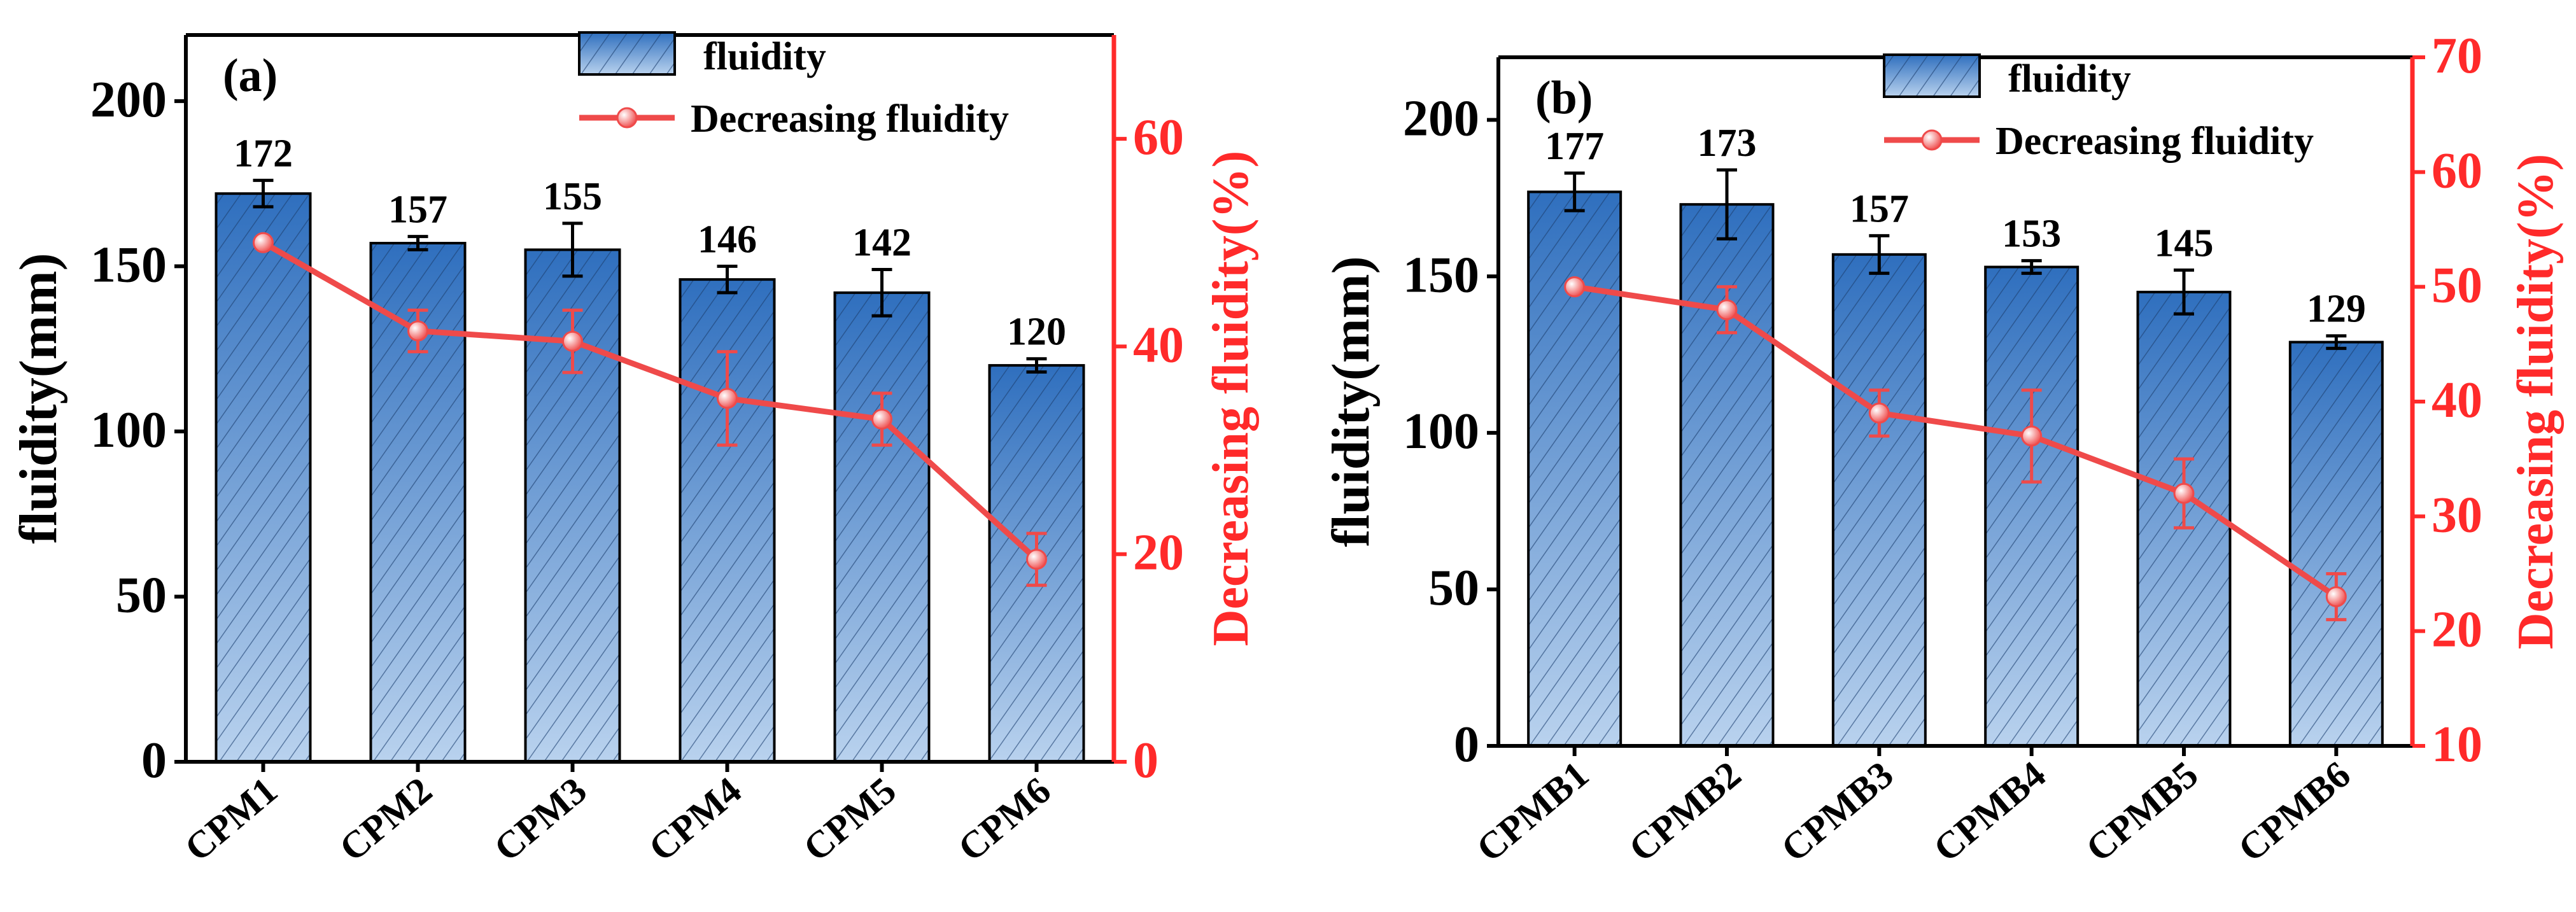 Image resolution: width=2576 pixels, height=912 pixels. I want to click on bar-value-label: 146, so click(727, 240).